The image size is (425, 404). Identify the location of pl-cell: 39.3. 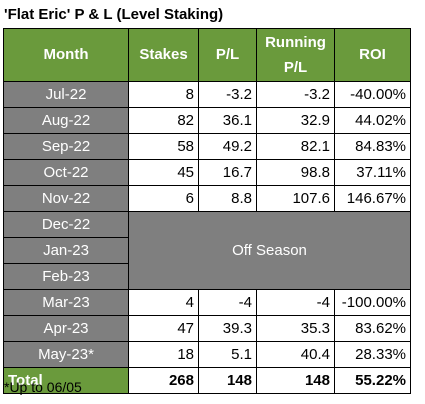
(227, 328).